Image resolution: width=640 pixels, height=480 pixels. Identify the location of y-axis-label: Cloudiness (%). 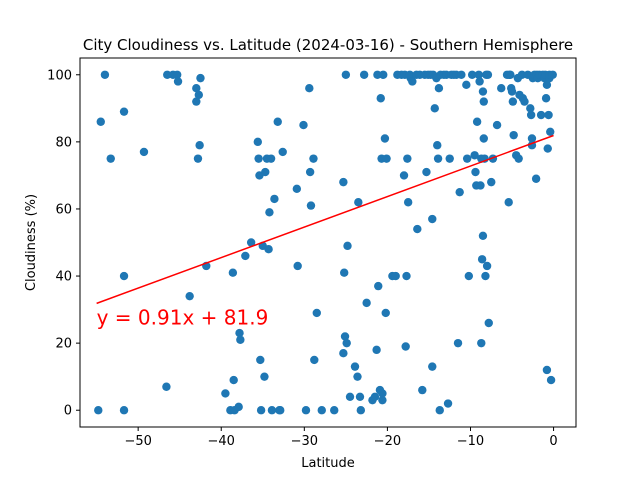
(31, 242).